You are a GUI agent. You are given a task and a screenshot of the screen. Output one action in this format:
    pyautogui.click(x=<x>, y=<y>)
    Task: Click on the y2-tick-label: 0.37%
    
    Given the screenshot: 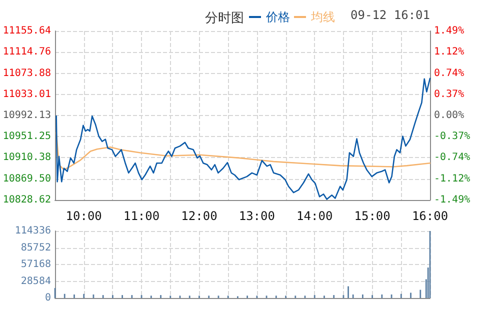 What is the action you would take?
    pyautogui.click(x=449, y=94)
    